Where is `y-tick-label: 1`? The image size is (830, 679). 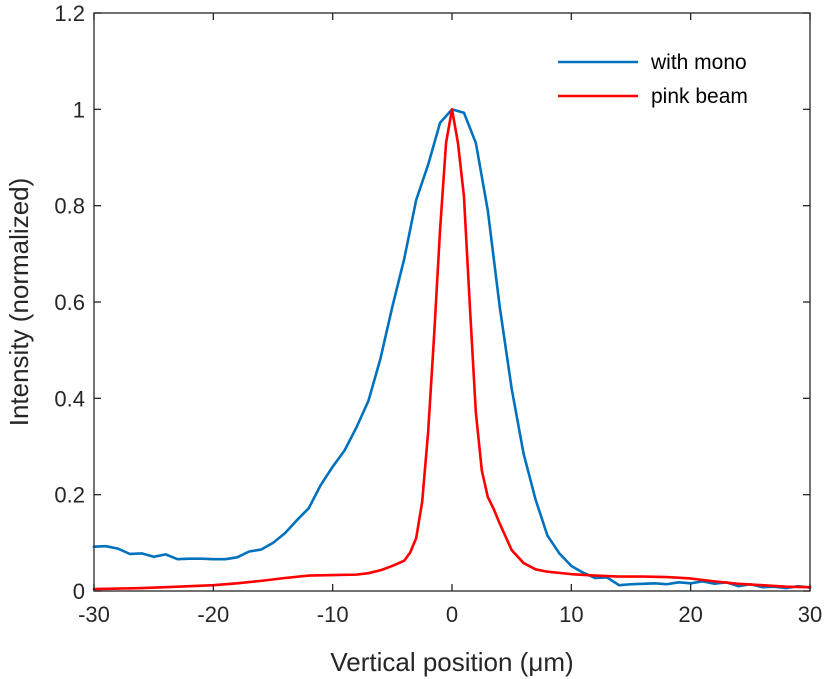
y-tick-label: 1 is located at coordinates (79, 109).